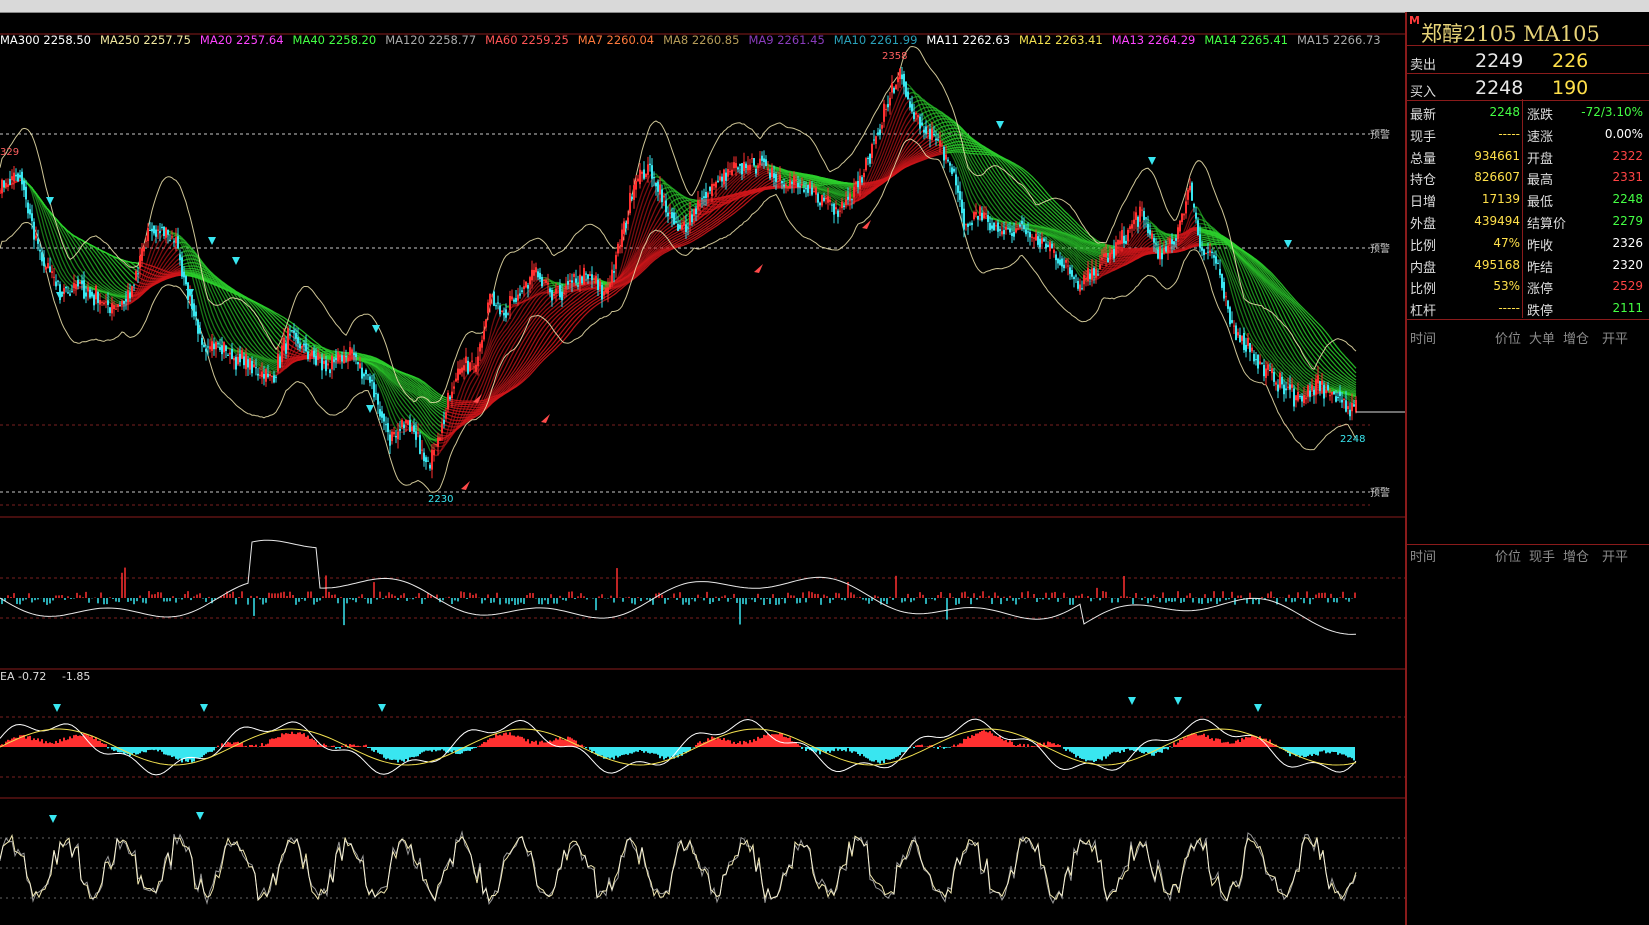 This screenshot has width=1649, height=925. I want to click on sell-signal-arrow, so click(50, 201).